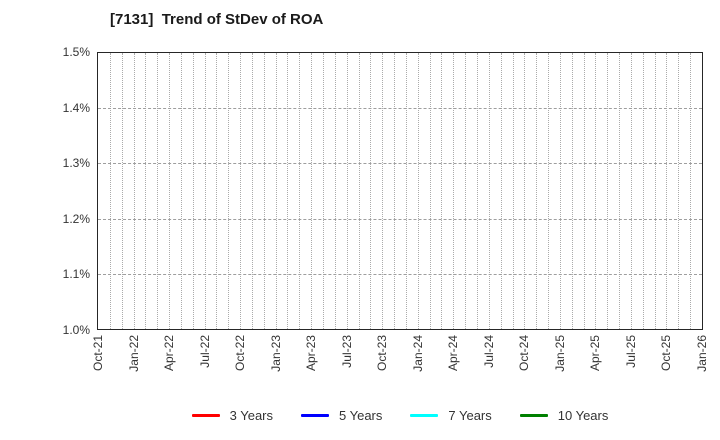 This screenshot has height=440, width=720. I want to click on legend-label: 5 Years, so click(361, 415).